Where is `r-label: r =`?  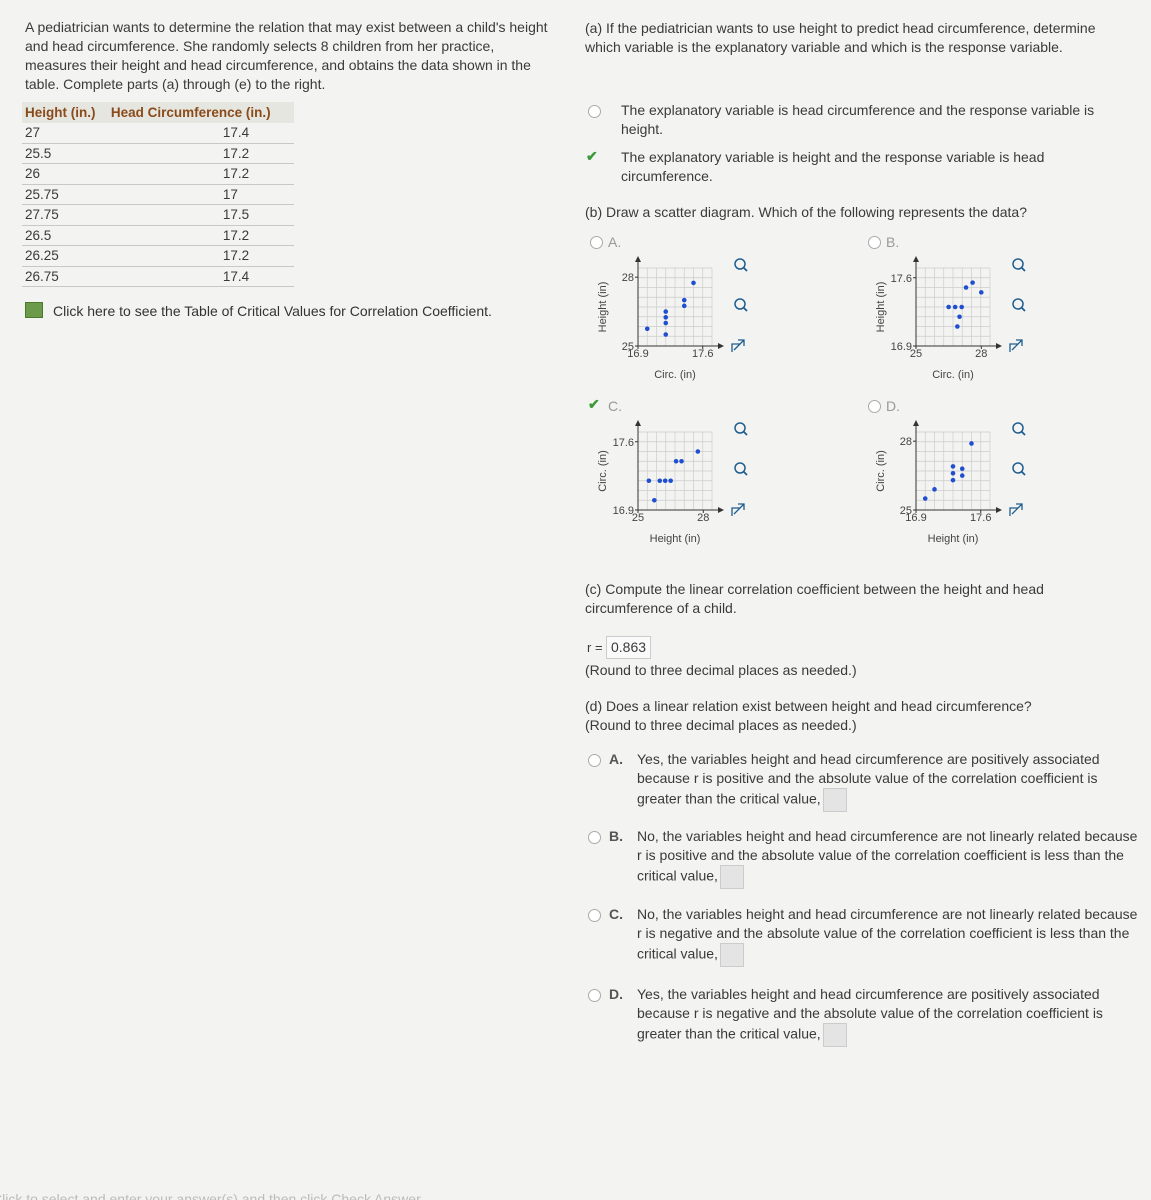 r-label: r = is located at coordinates (595, 647).